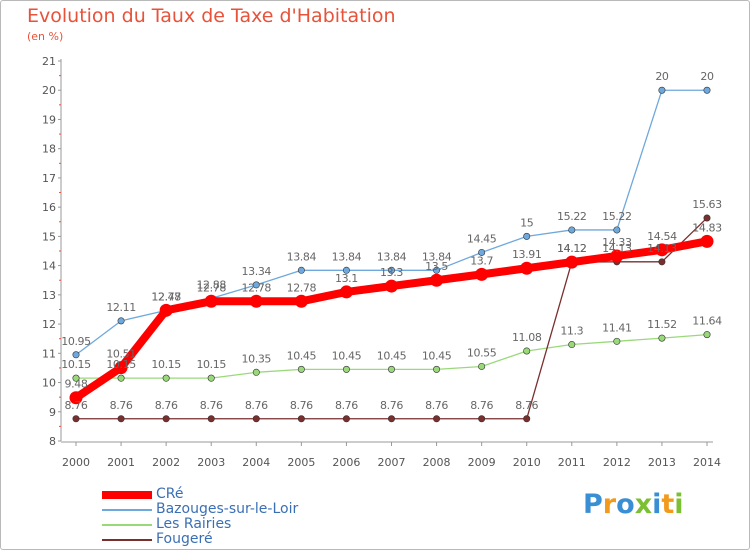 This screenshot has height=550, width=750. Describe the element at coordinates (76, 384) in the screenshot. I see `data-label: 9.48` at that location.